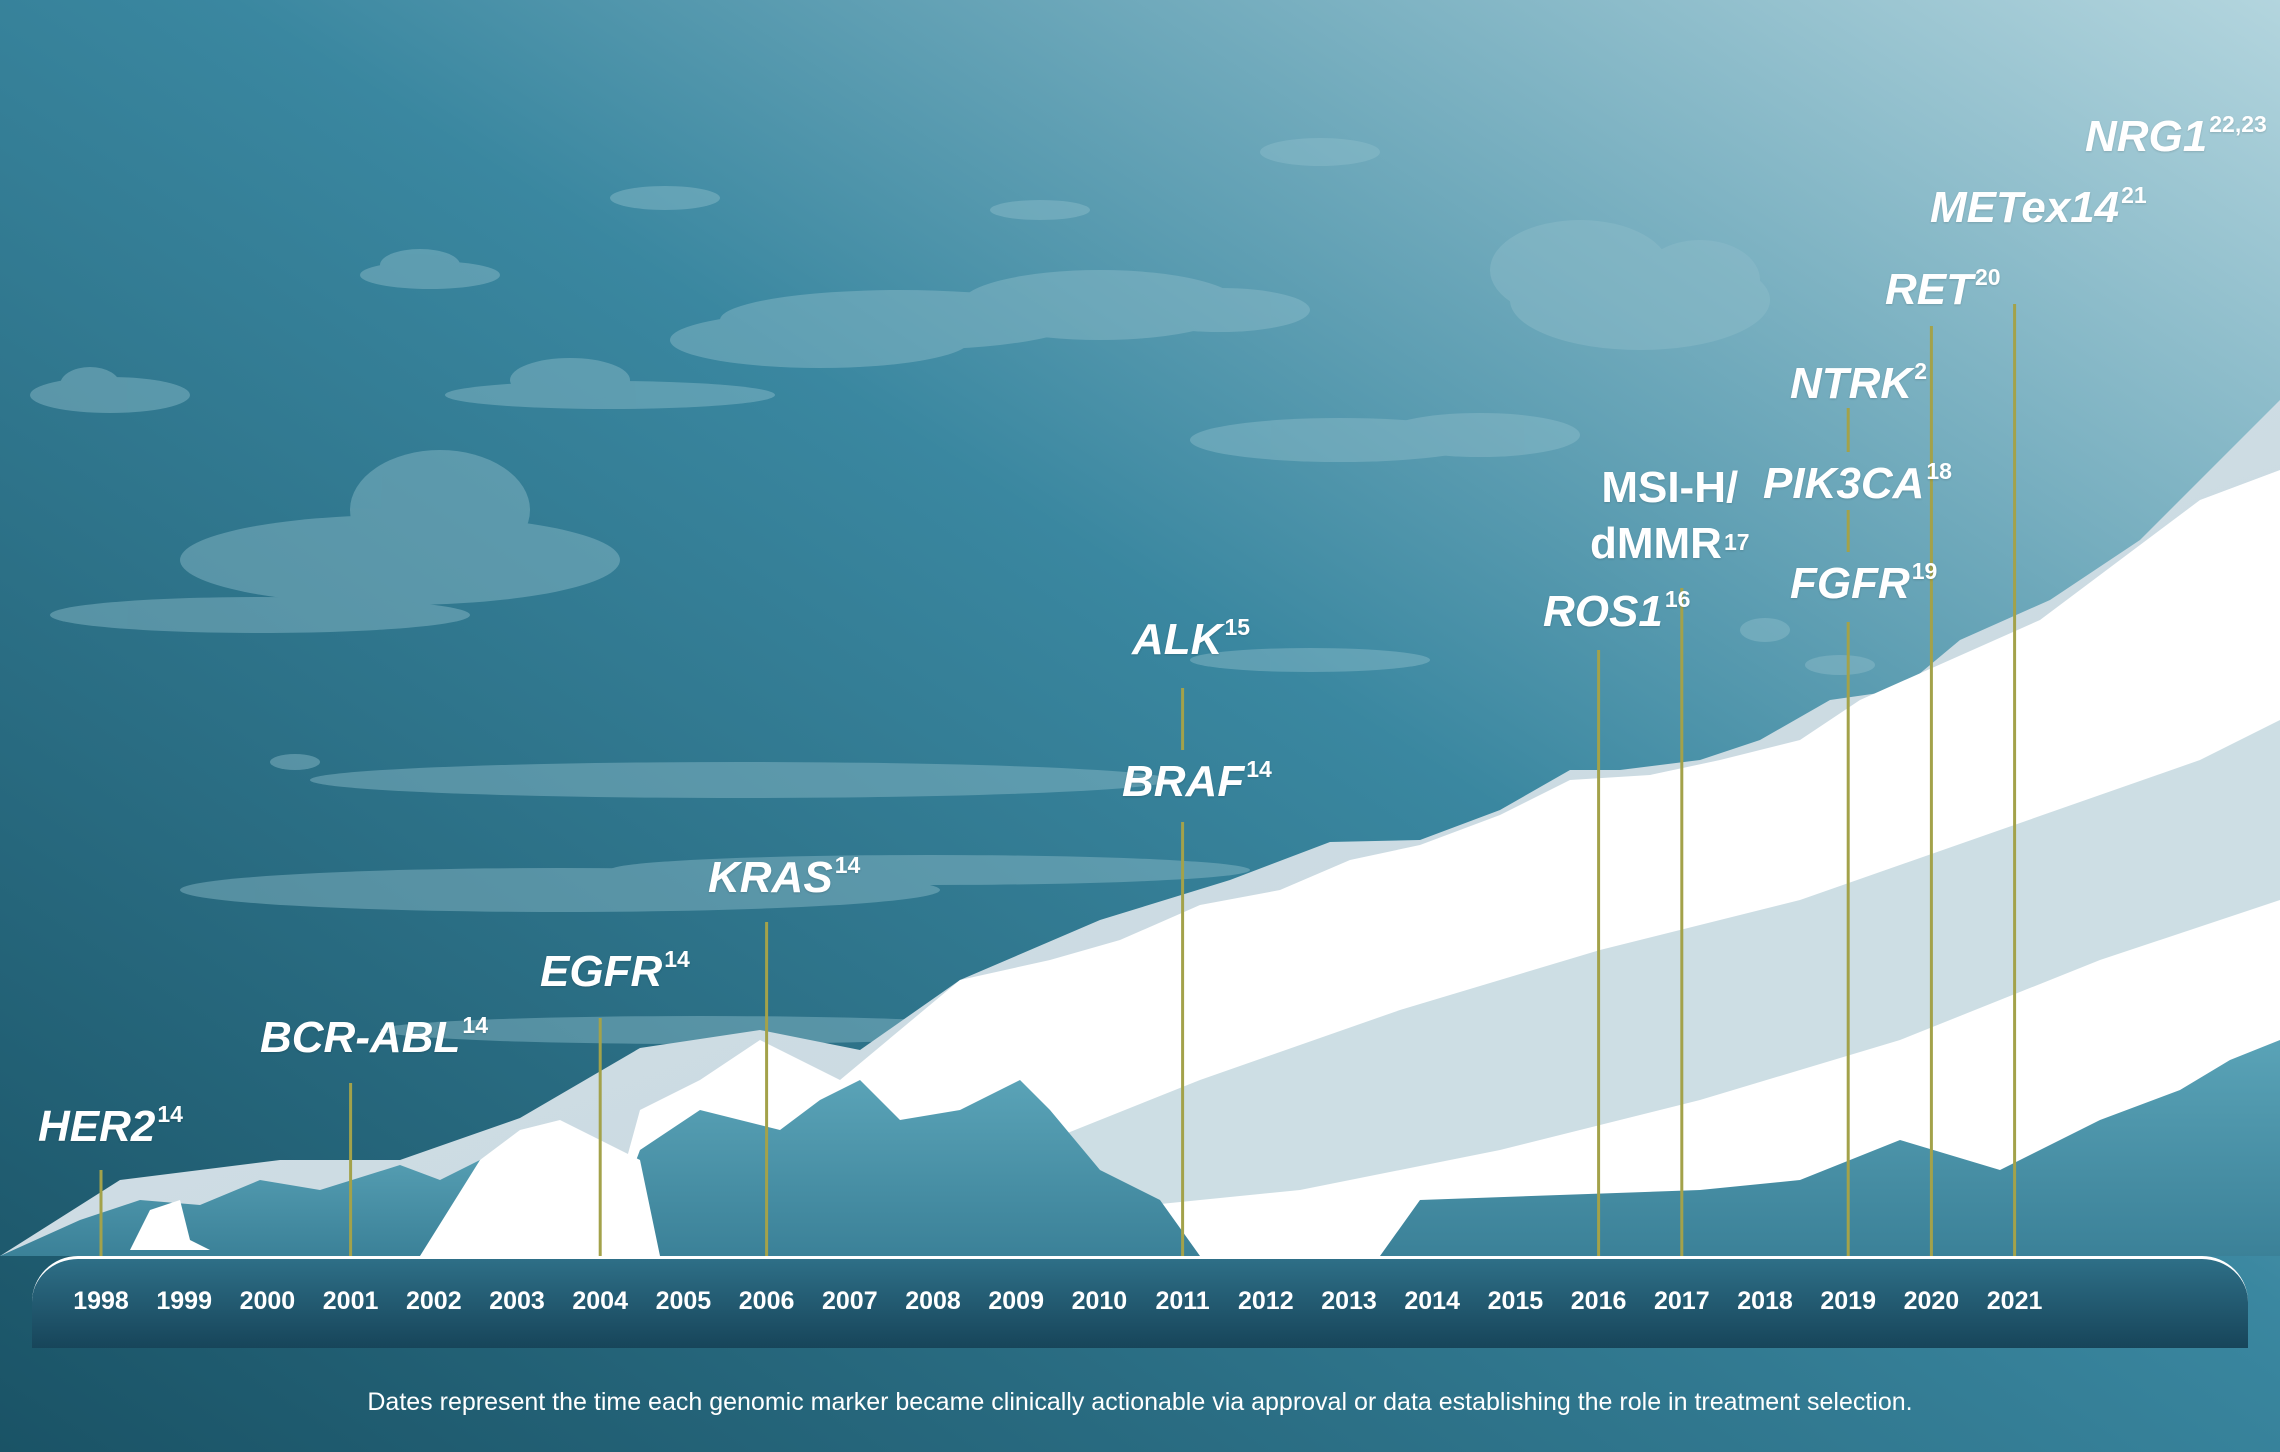  I want to click on year-label-2013: 2013, so click(1349, 1301).